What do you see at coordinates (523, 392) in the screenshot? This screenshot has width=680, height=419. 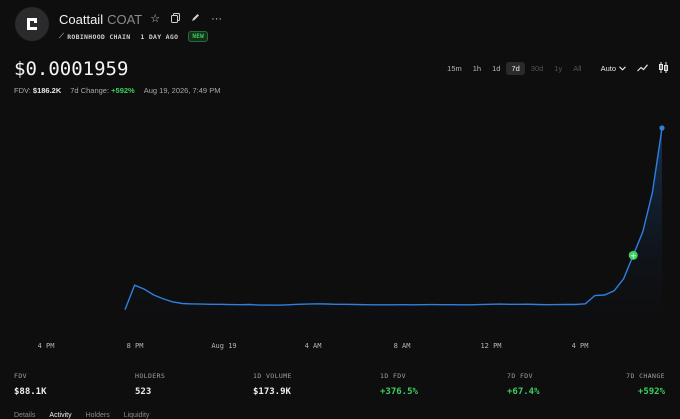 I see `stat-value: +67.4%` at bounding box center [523, 392].